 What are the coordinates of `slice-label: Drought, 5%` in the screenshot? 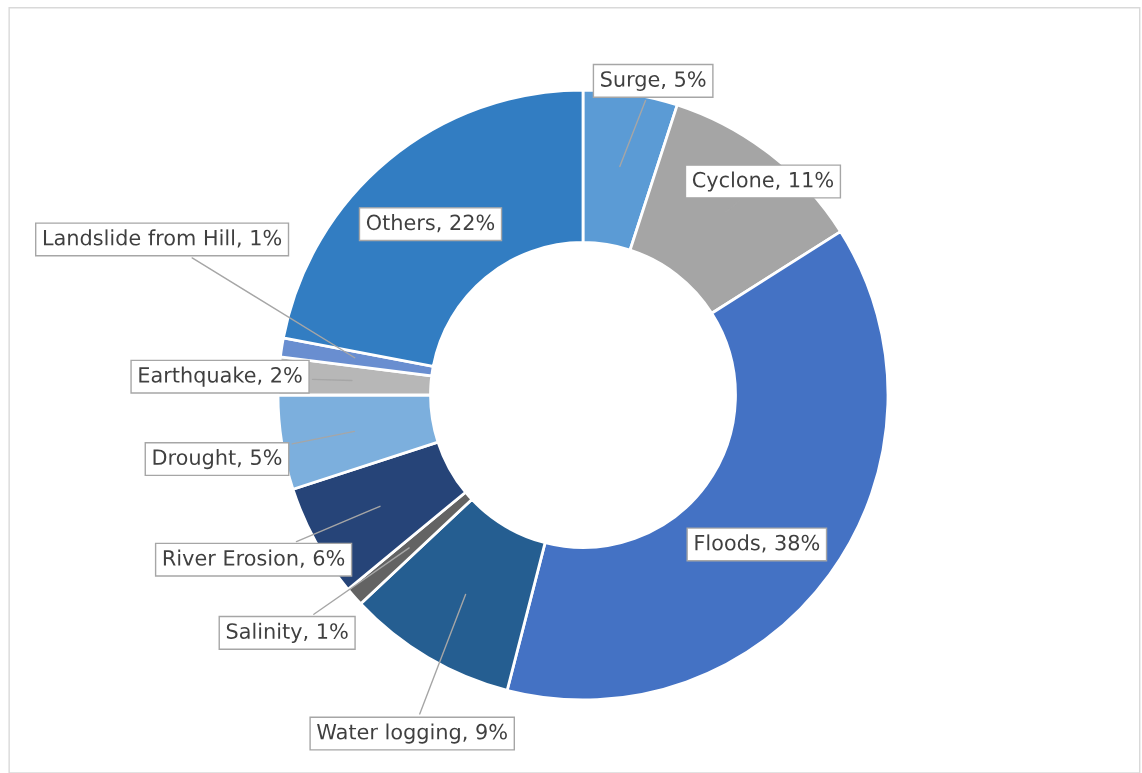 It's located at (217, 459).